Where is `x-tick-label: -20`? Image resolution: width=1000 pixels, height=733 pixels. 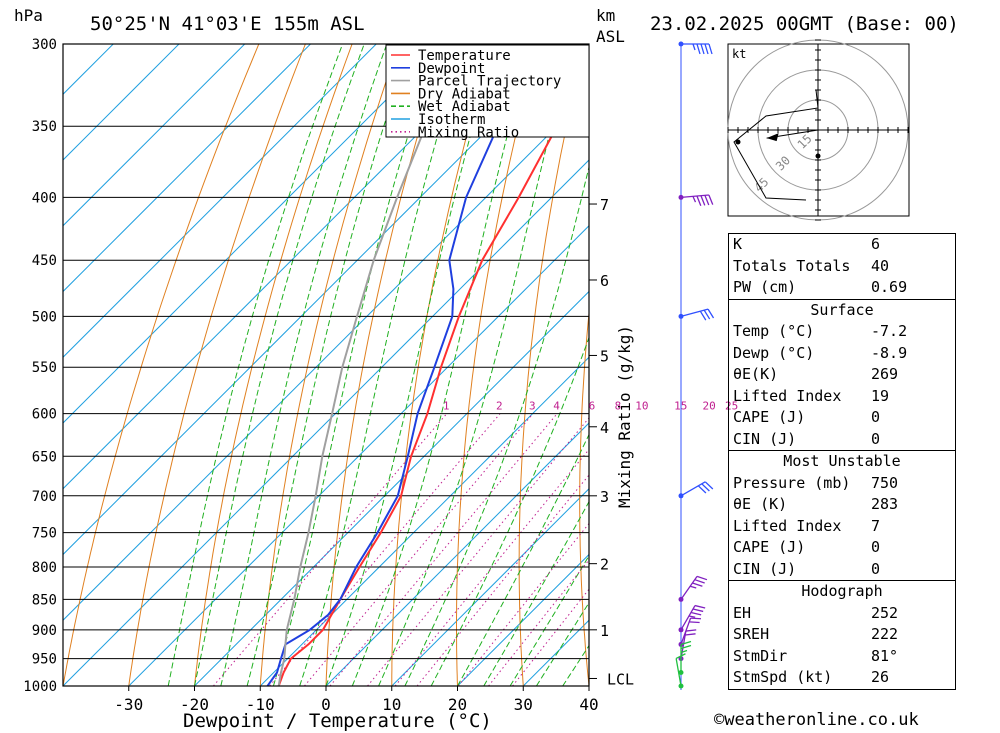
x-tick-label: -20 is located at coordinates (194, 704).